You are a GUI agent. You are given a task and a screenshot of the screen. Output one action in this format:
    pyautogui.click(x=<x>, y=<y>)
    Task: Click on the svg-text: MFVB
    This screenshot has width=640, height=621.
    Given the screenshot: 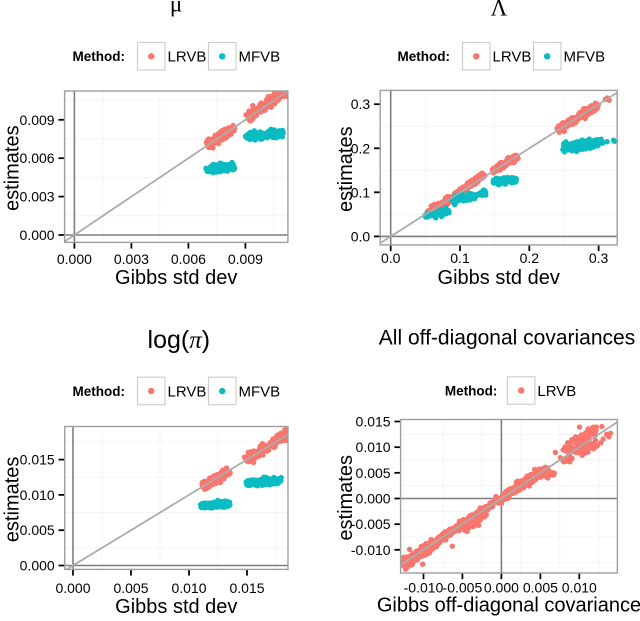 What is the action you would take?
    pyautogui.click(x=260, y=57)
    